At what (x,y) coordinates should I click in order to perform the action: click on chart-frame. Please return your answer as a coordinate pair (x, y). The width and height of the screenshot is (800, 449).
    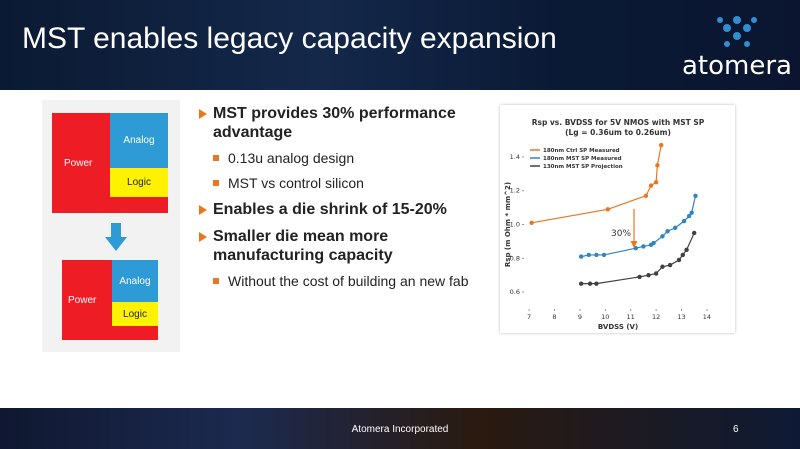
    Looking at the image, I should click on (617, 219).